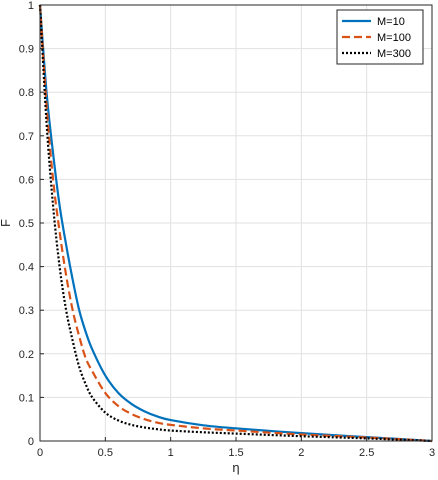  I want to click on y-tick-label: 0, so click(31, 442).